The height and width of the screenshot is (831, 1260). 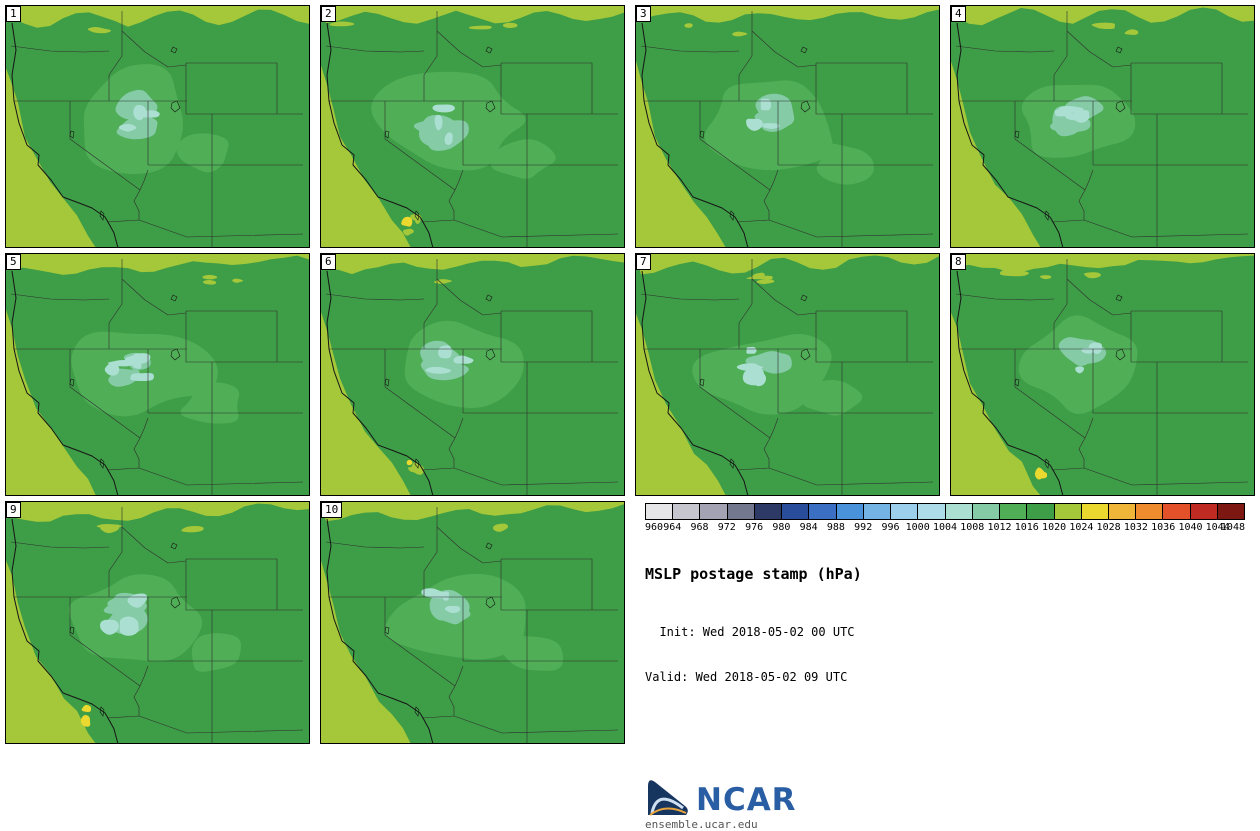 I want to click on map-panel-10: 10, so click(x=472, y=622).